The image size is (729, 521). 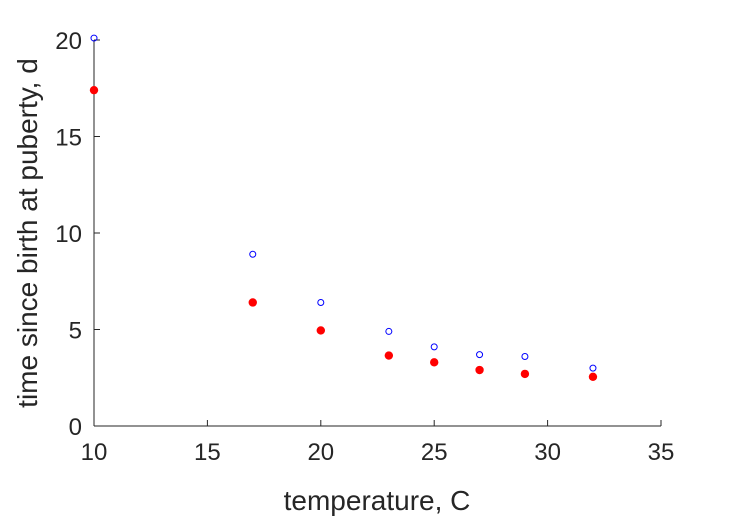 What do you see at coordinates (94, 452) in the screenshot?
I see `x-tick-label: 10` at bounding box center [94, 452].